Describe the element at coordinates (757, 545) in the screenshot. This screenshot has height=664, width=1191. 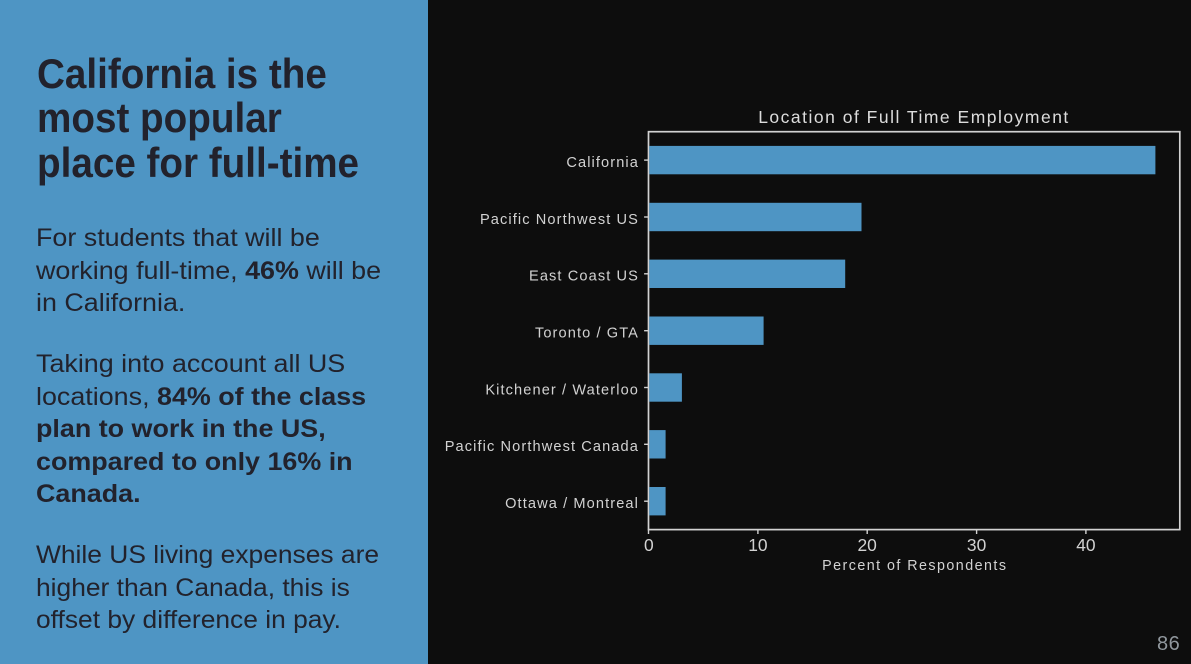
I see `svg-text: 10` at that location.